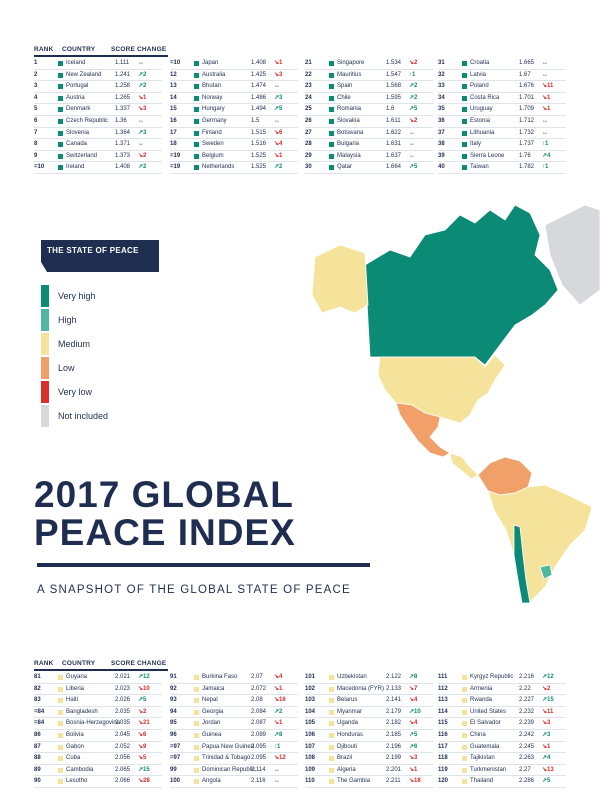  What do you see at coordinates (502, 64) in the screenshot?
I see `table-row: 31 Croatia 1.665 ↔` at bounding box center [502, 64].